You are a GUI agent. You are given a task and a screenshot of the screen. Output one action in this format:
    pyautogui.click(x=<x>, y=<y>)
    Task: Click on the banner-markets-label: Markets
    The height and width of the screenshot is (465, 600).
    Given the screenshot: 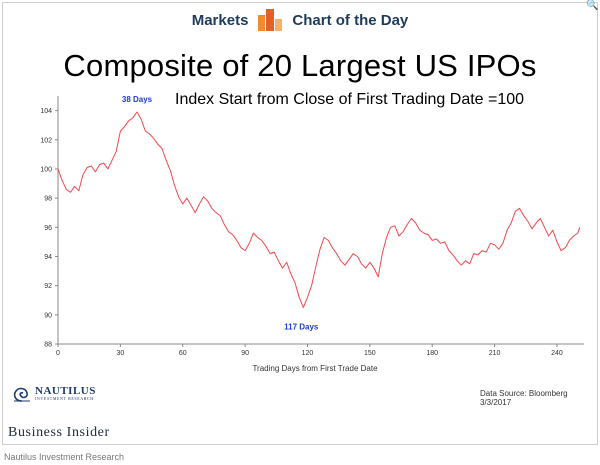 What is the action you would take?
    pyautogui.click(x=220, y=20)
    